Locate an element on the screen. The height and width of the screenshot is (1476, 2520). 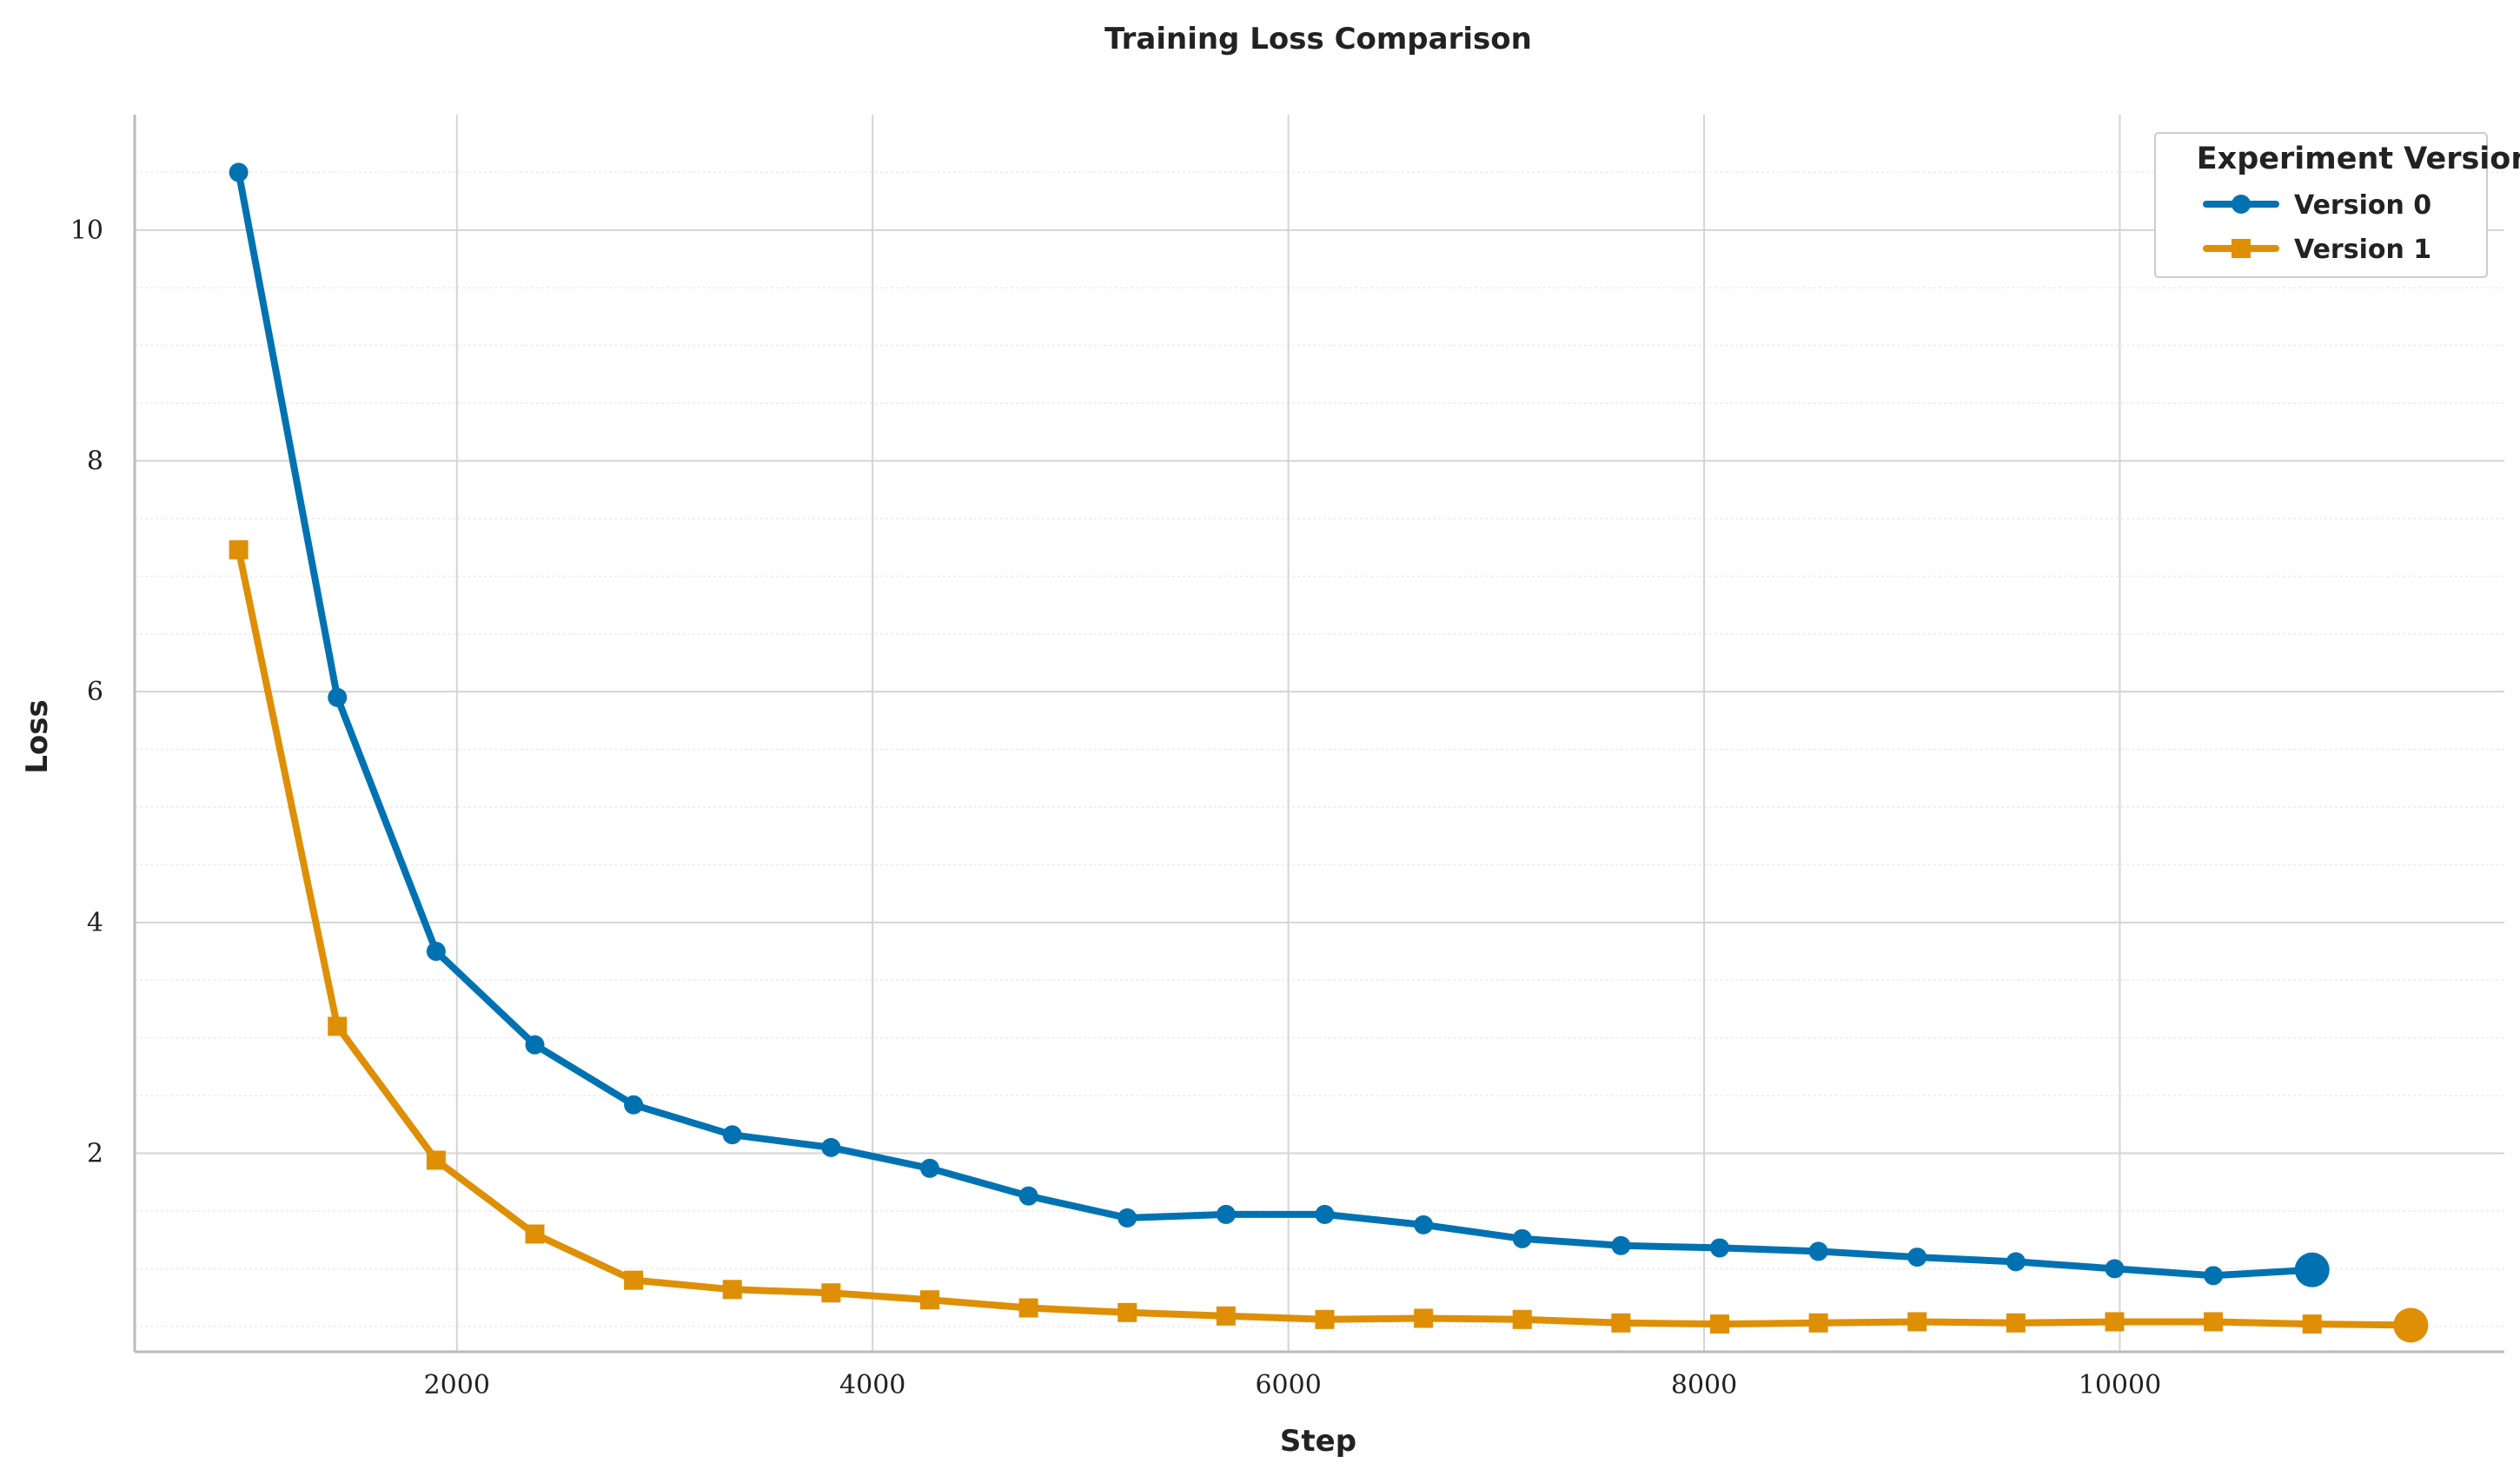
y-axis-label: Loss is located at coordinates (37, 736).